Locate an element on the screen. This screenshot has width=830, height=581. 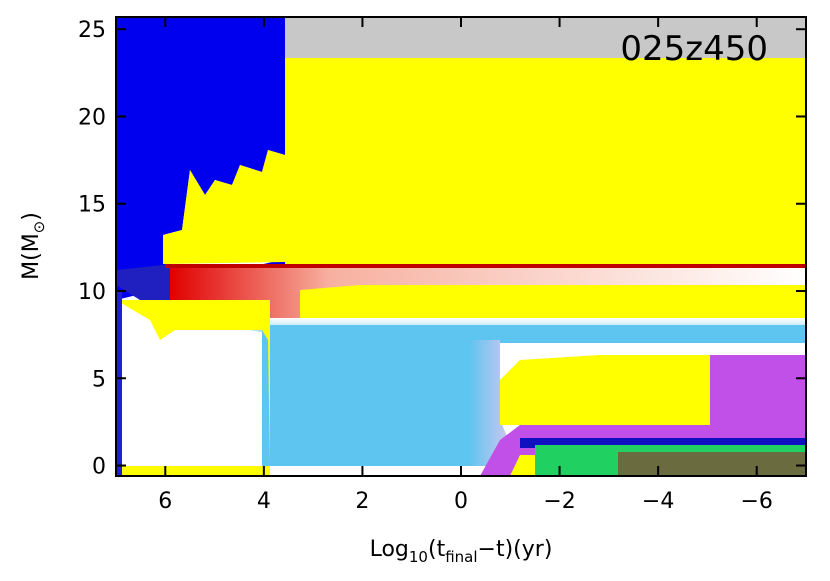
label-part: −t)(yr) is located at coordinates (515, 549).